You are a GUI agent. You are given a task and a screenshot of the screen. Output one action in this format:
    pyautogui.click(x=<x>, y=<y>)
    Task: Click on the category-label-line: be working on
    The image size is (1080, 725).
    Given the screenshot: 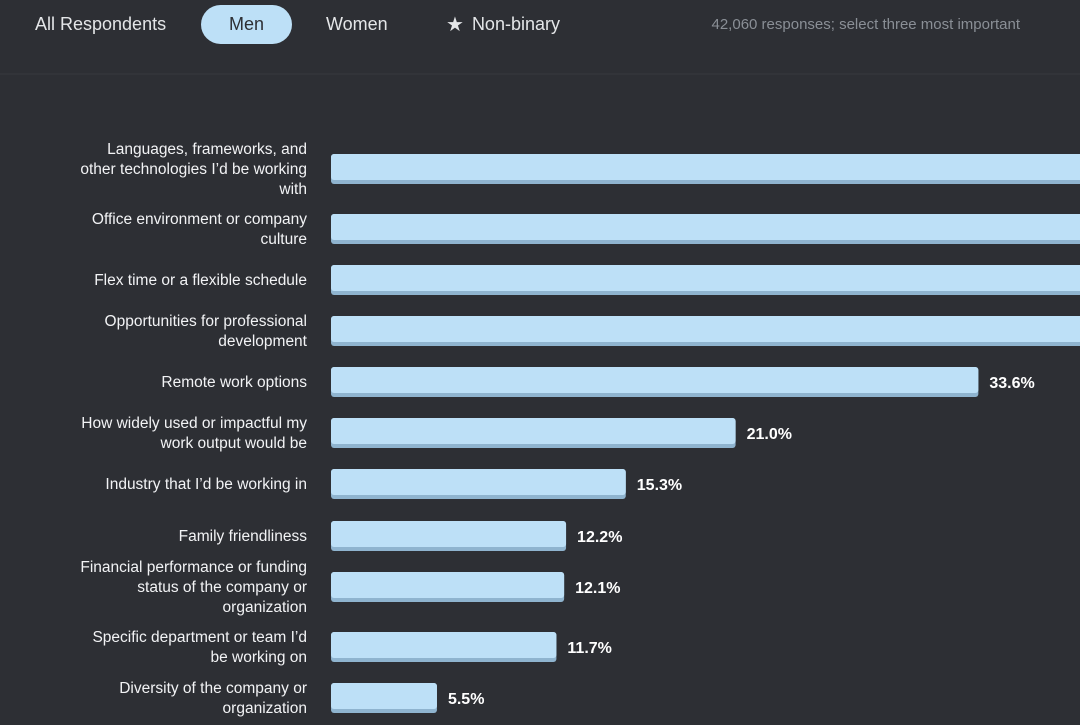 What is the action you would take?
    pyautogui.click(x=258, y=657)
    